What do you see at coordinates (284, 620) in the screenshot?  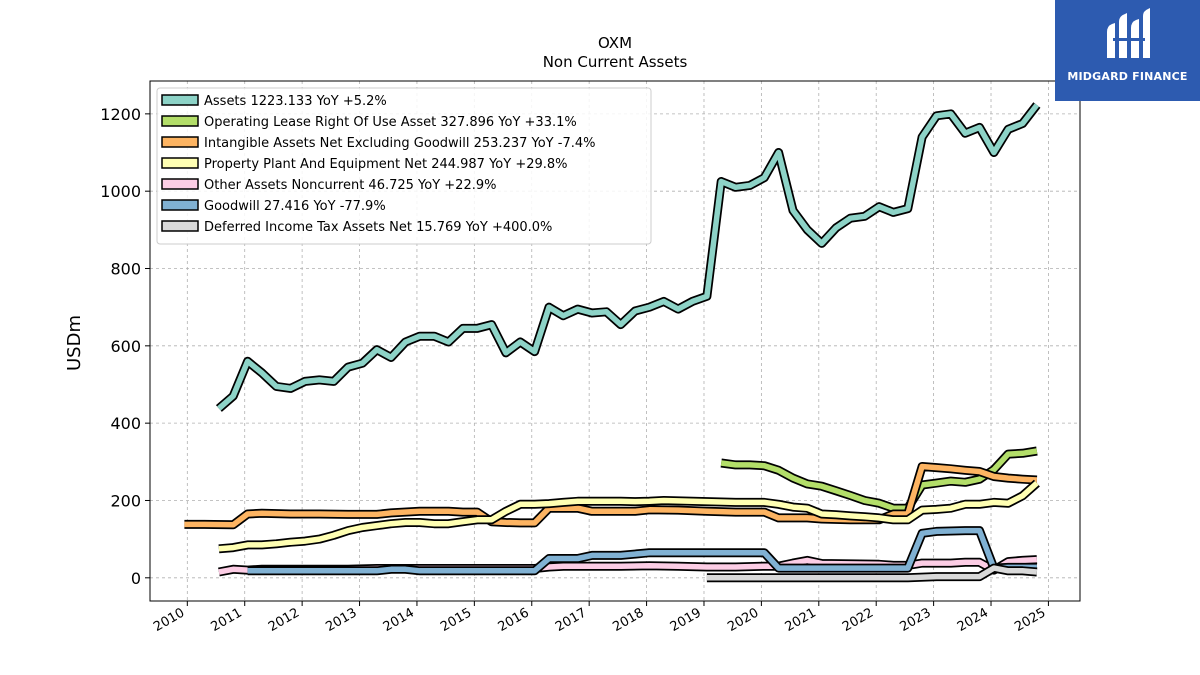 I see `x-tick-label-2: 2012` at bounding box center [284, 620].